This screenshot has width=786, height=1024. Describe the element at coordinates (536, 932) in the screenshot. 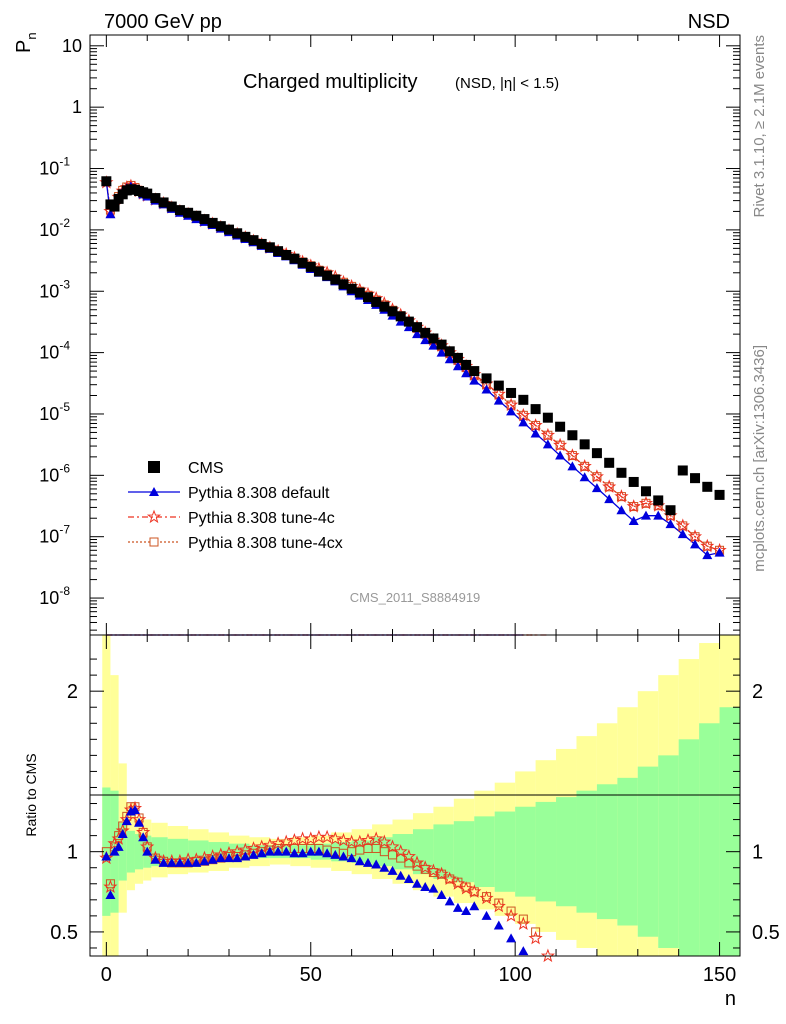

I see `marker-square` at that location.